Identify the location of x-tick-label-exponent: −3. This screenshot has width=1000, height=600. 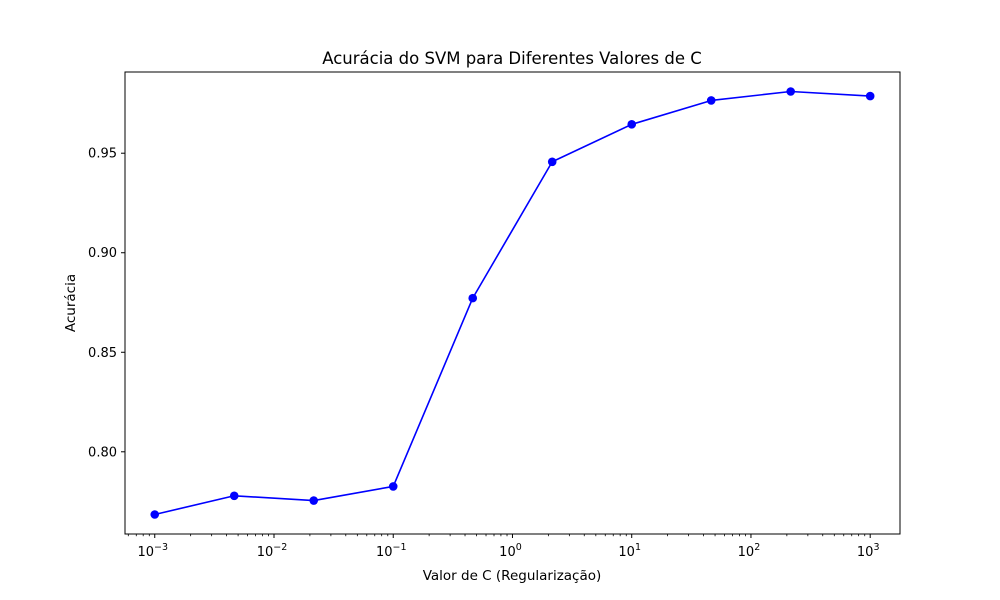
(161, 547).